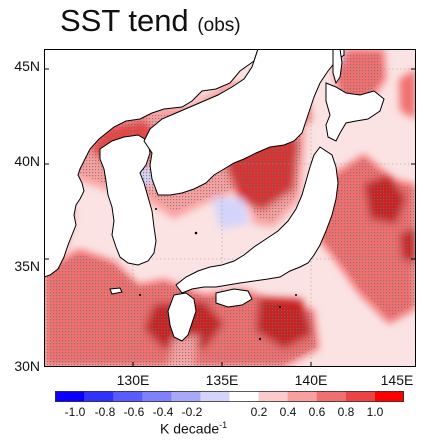 This screenshot has height=445, width=424. I want to click on colorbar-label-neg0-8: -0.8, so click(105, 412).